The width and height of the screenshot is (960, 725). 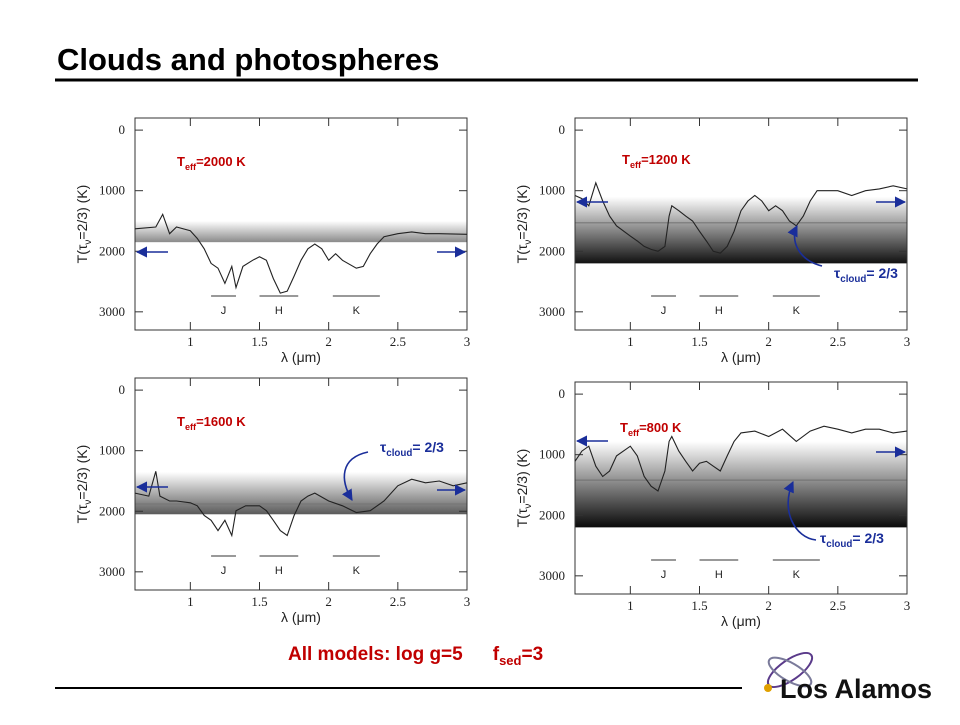 I want to click on footer-f-rest: =3, so click(x=532, y=654).